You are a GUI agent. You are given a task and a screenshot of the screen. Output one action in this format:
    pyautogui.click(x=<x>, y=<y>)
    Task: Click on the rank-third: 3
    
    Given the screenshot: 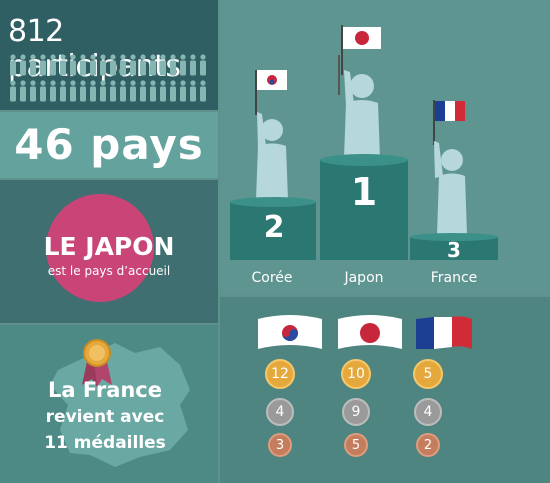 What is the action you would take?
    pyautogui.click(x=454, y=250)
    